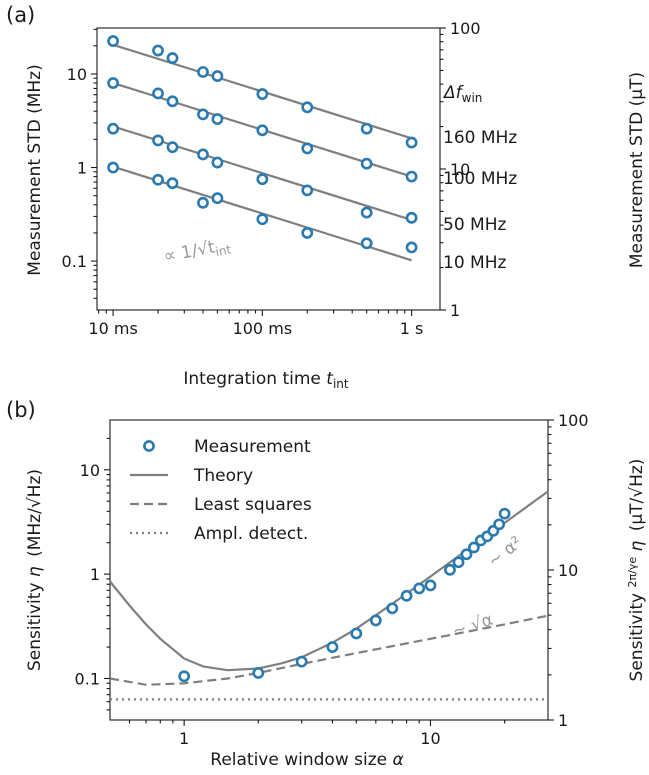  Describe the element at coordinates (77, 74) in the screenshot. I see `panel-a-ytick-label: 10` at that location.